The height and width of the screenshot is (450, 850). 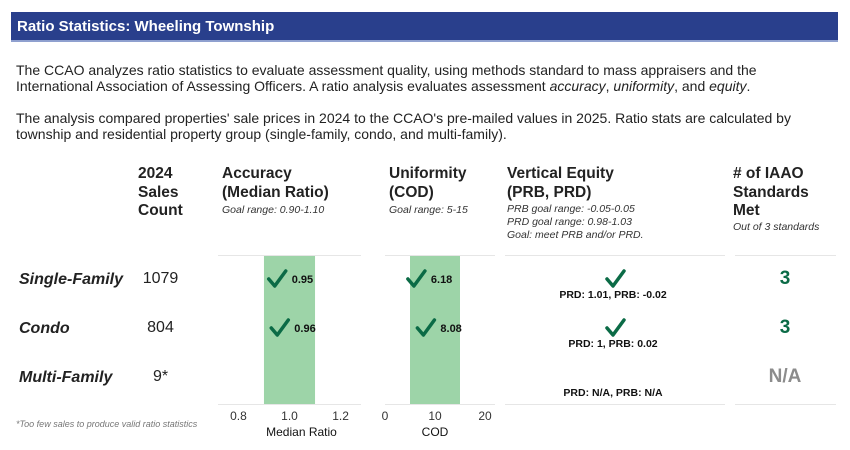 I want to click on header-vertical-equity: Vertical Equity (PRB, PRD), so click(x=560, y=183).